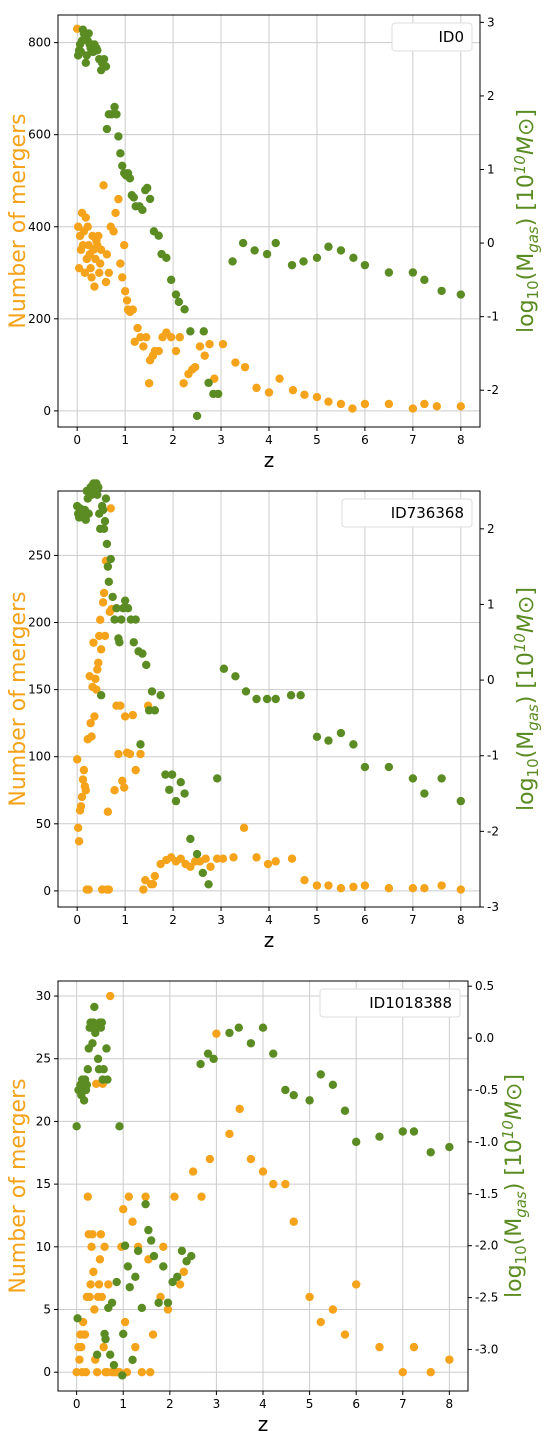  What do you see at coordinates (39, 135) in the screenshot?
I see `y-left-tick-label: 600` at bounding box center [39, 135].